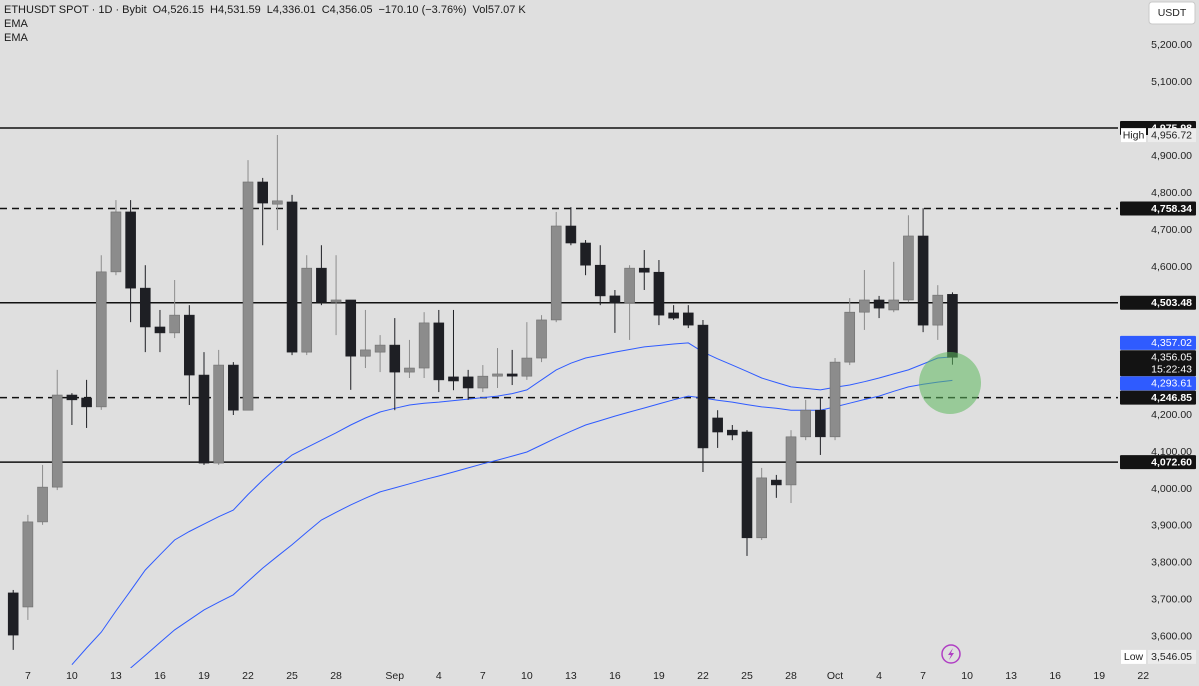  What do you see at coordinates (235, 10) in the screenshot?
I see `ohlc-value: H4,531.59` at bounding box center [235, 10].